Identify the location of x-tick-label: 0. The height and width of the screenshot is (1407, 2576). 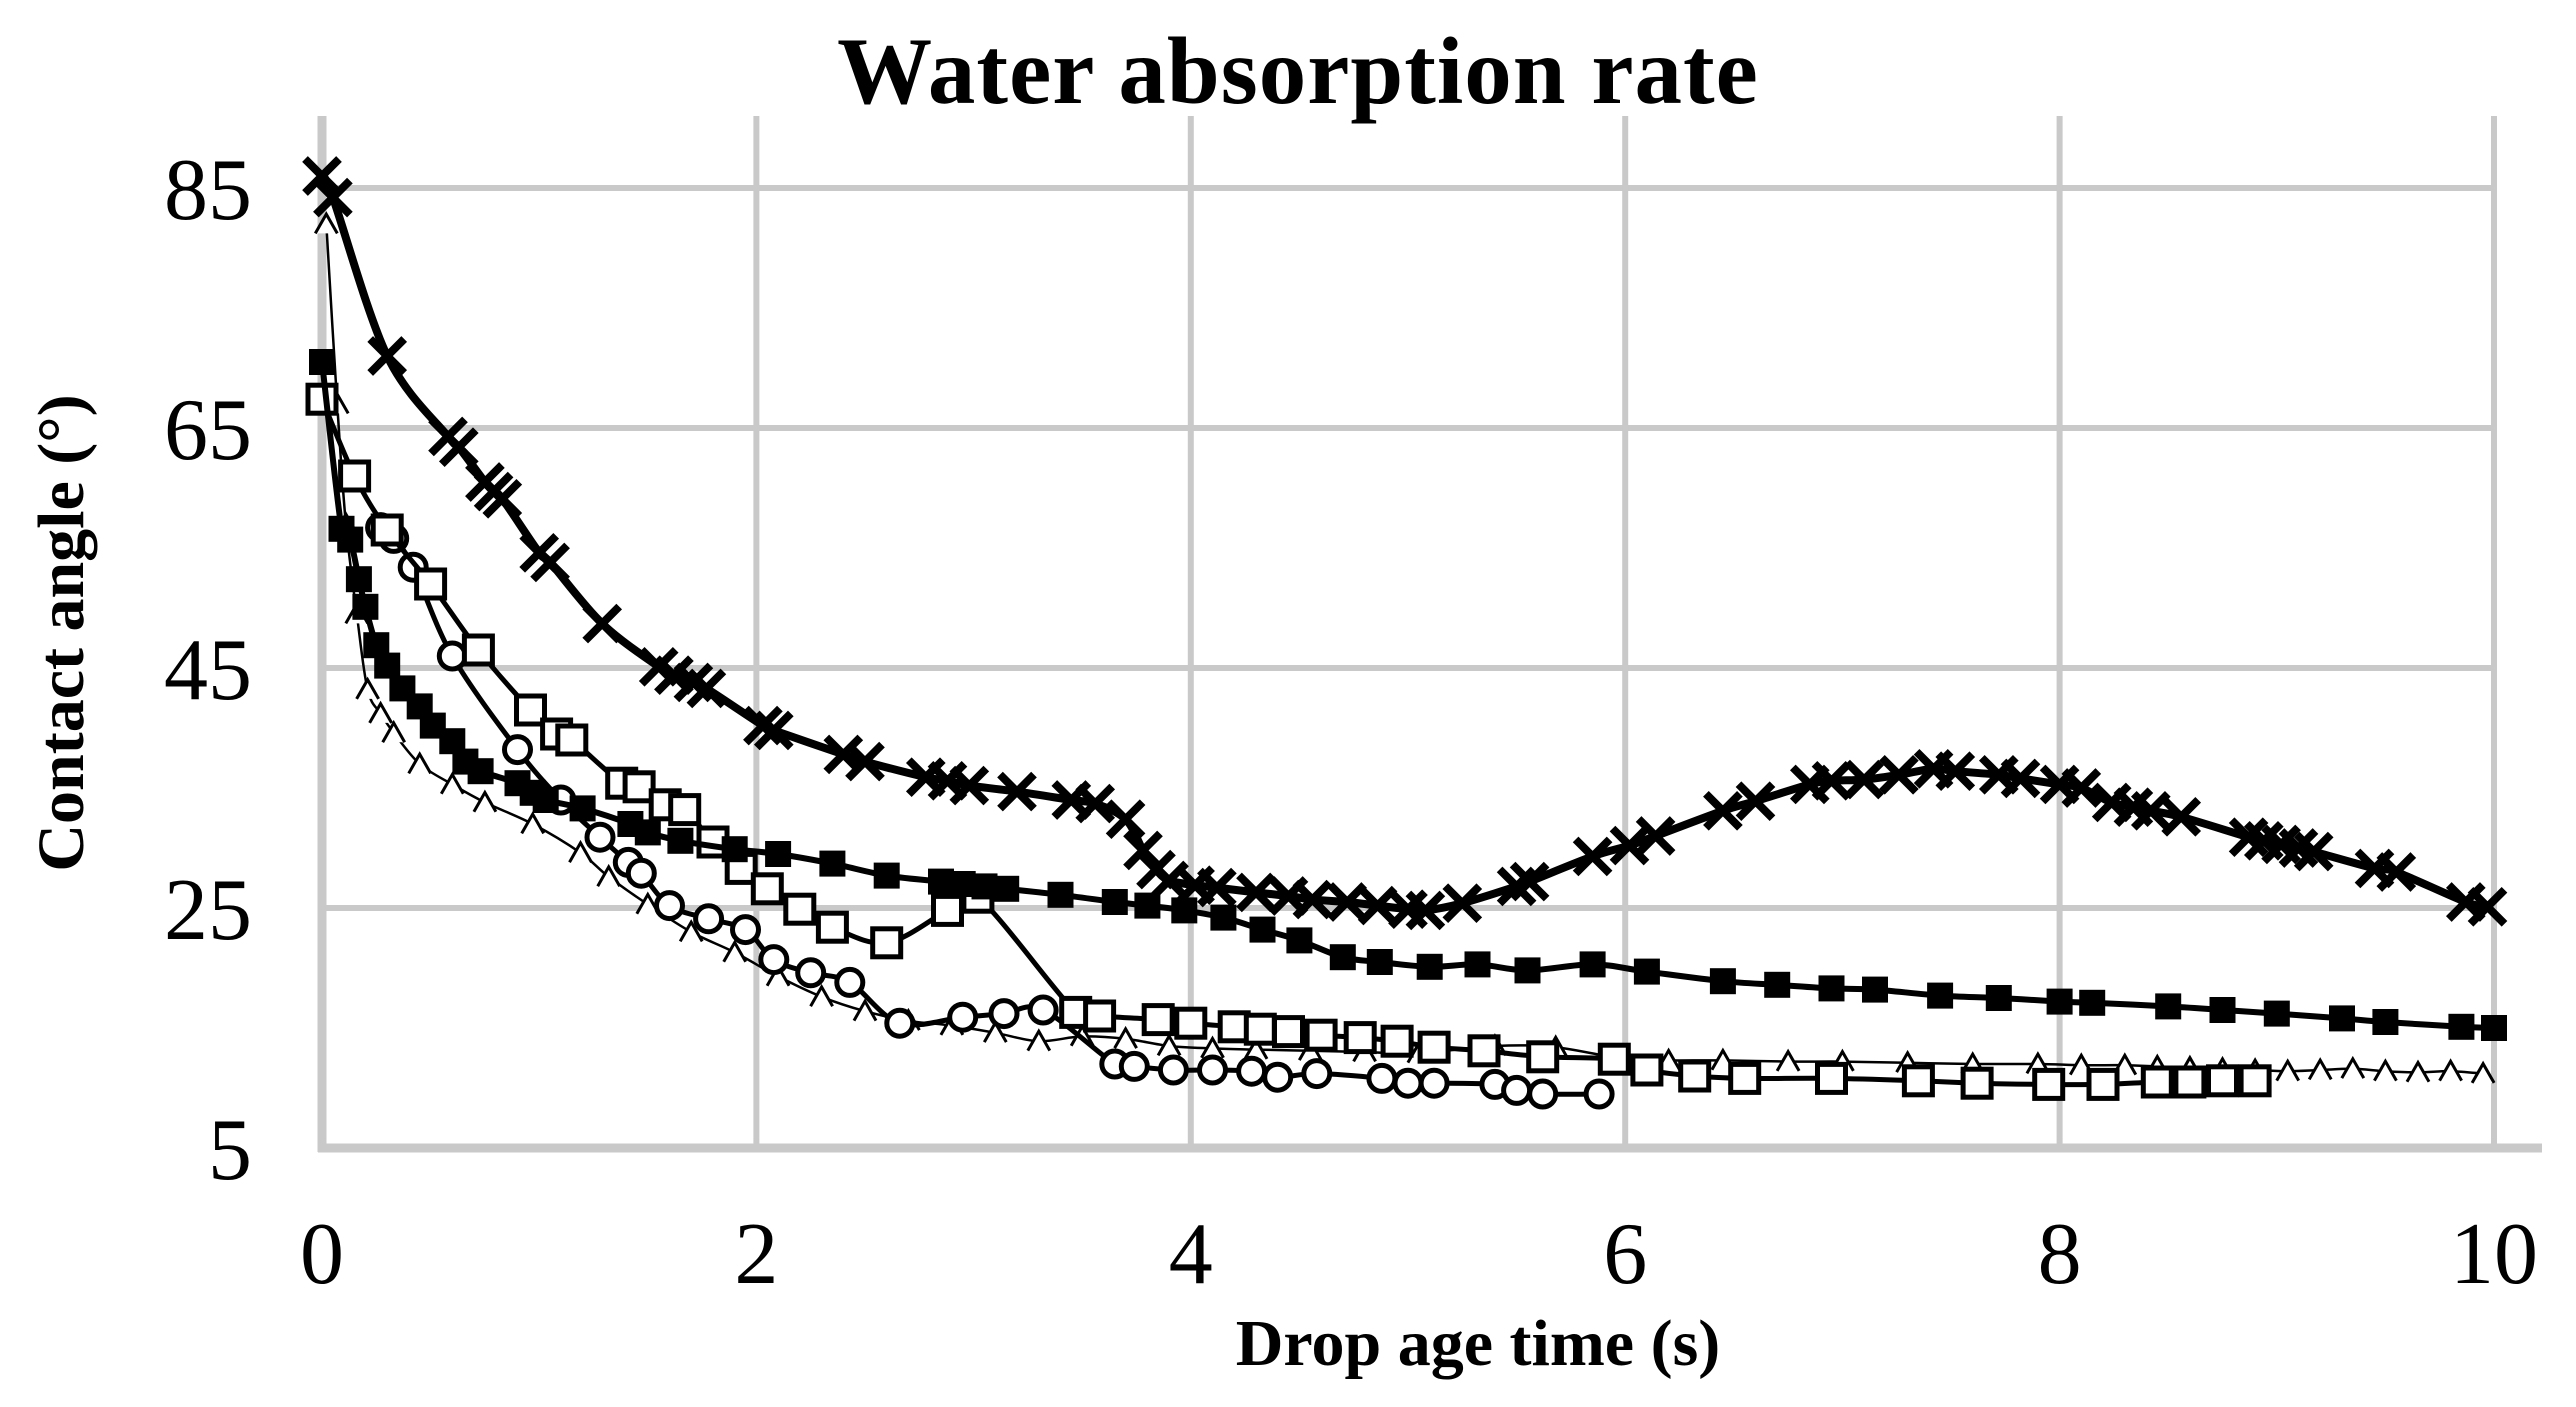
(322, 1254).